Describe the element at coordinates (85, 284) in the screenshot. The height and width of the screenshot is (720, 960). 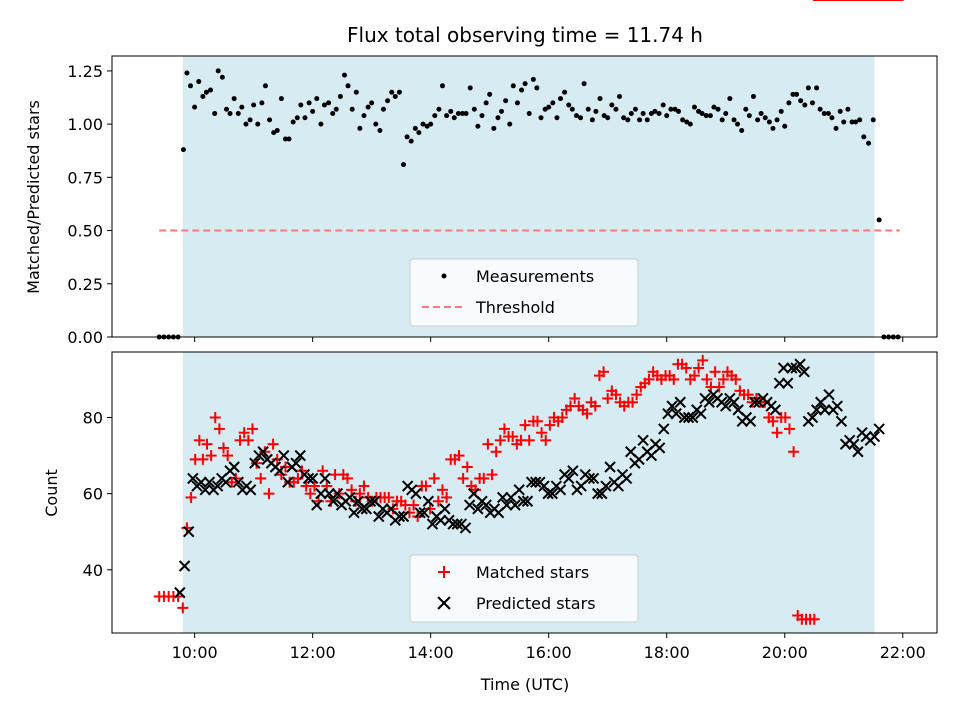
I see `ratio-y-tick-label: 0.25` at that location.